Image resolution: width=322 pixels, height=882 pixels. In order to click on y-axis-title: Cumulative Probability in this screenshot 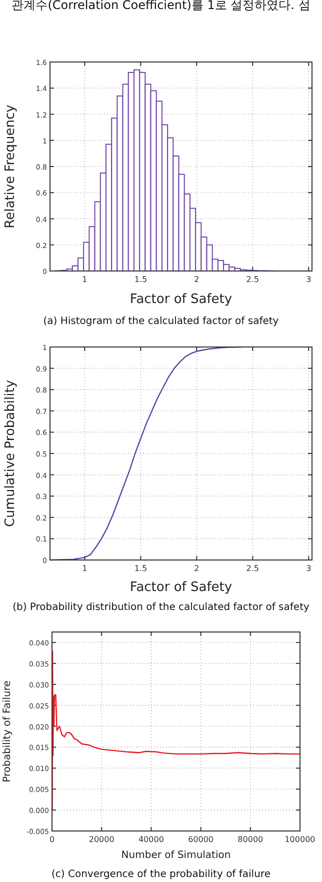, I will do `click(10, 454)`.